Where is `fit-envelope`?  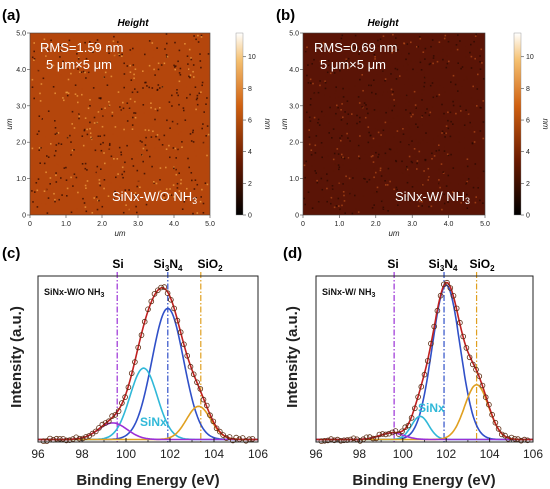 fit-envelope is located at coordinates (424, 361).